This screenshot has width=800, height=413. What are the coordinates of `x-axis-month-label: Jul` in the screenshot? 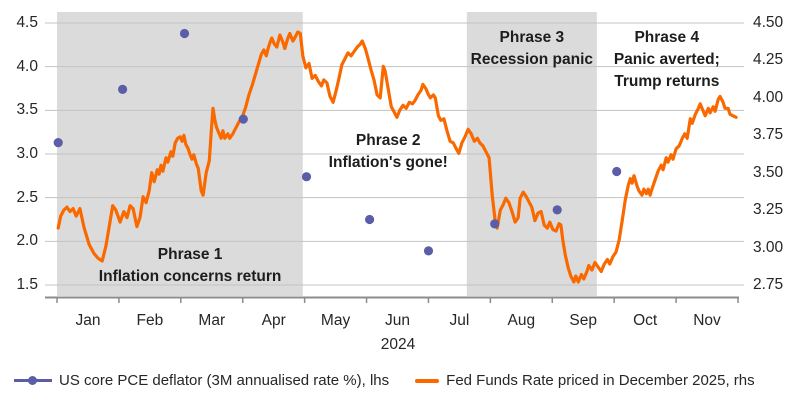 It's located at (459, 320).